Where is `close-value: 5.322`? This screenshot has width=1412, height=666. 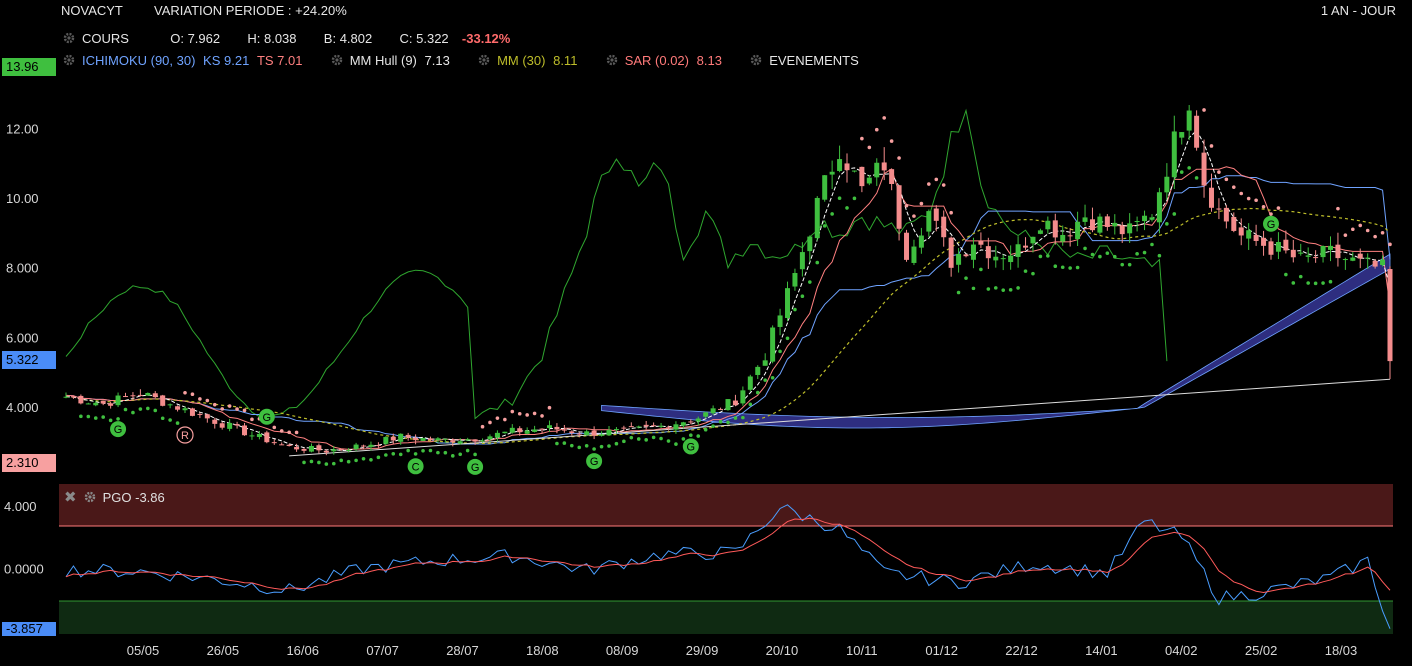
close-value: 5.322 is located at coordinates (432, 38).